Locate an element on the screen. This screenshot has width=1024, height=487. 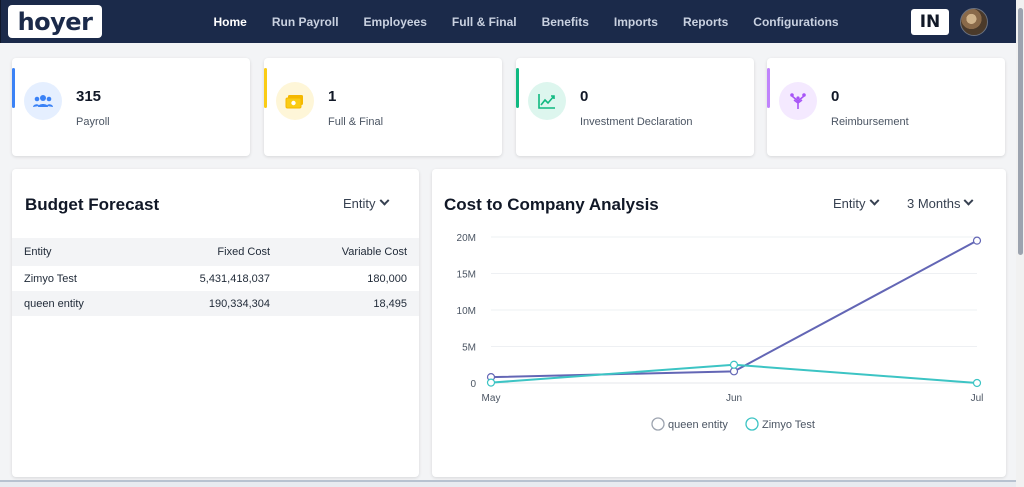
investment-declaration-count: 0 is located at coordinates (584, 96).